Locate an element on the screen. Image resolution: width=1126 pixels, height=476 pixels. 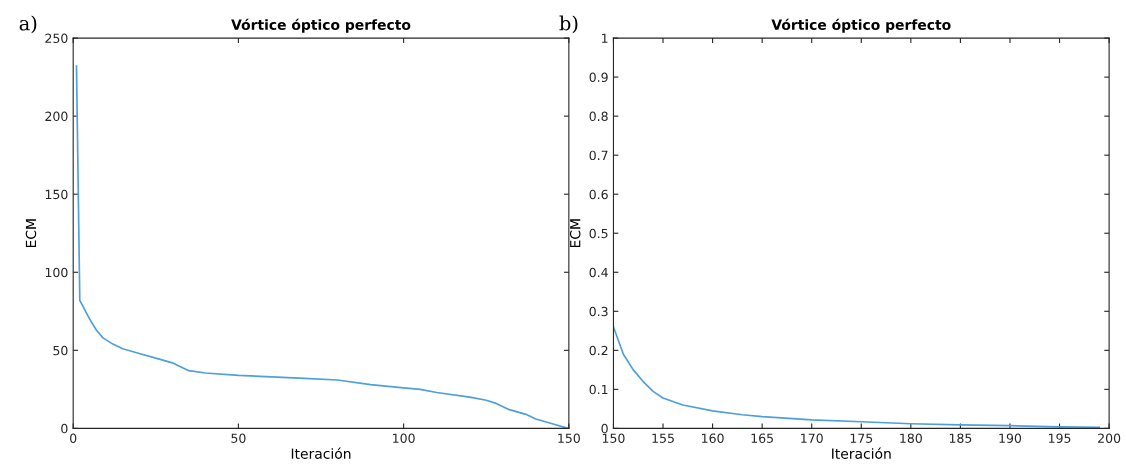
y-tick-label: 100 is located at coordinates (56, 272).